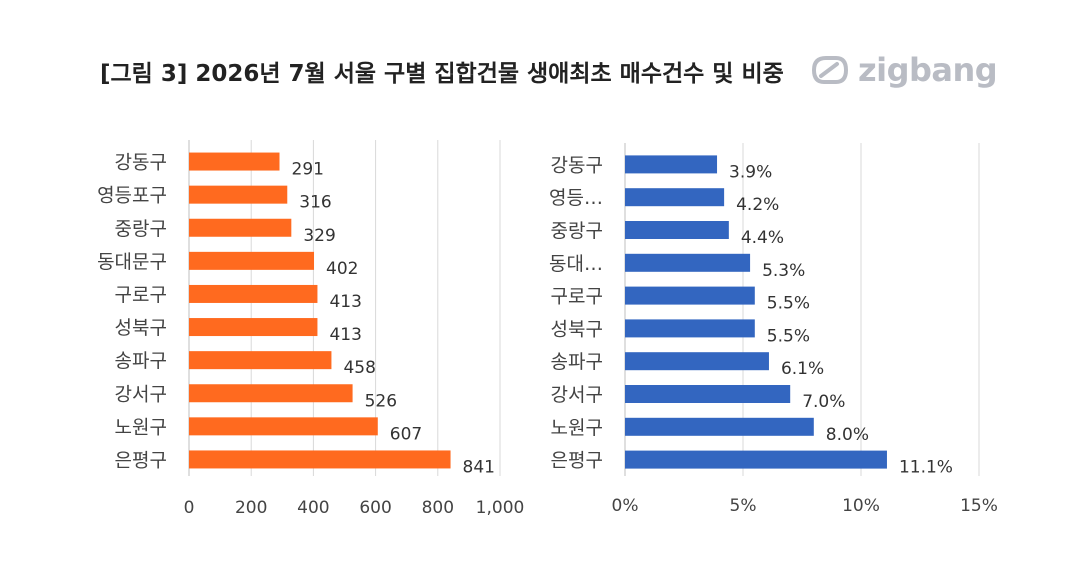  I want to click on data-label: 11.1%, so click(926, 468).